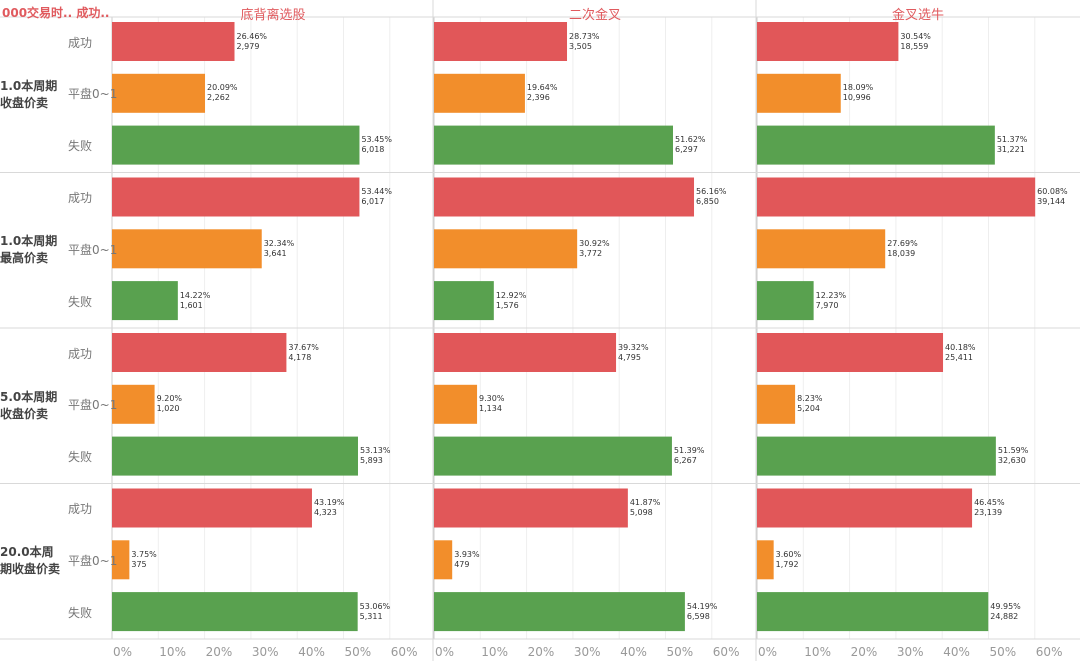 This screenshot has width=1080, height=661. Describe the element at coordinates (808, 409) in the screenshot. I see `data-label-count: 5,204` at that location.